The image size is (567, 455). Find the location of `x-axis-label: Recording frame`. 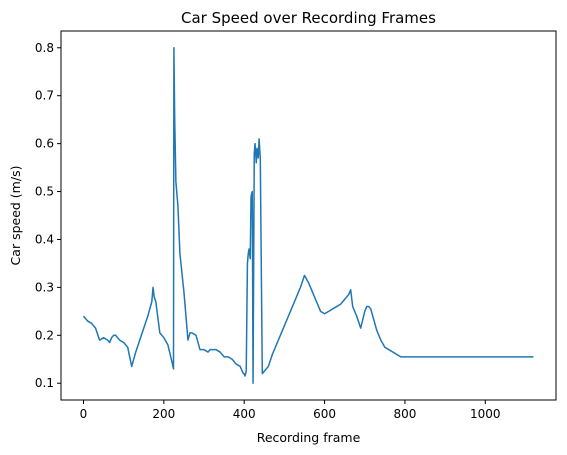

x-axis-label: Recording frame is located at coordinates (309, 437).